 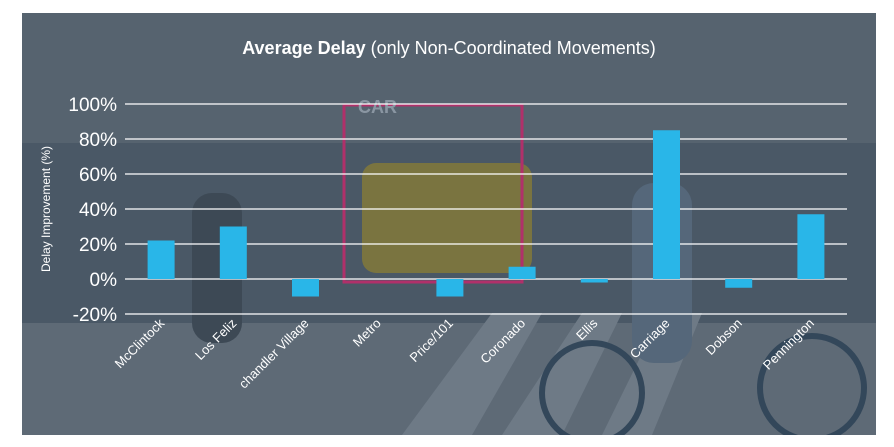 I want to click on y-tick-label: 60%, so click(x=98, y=175).